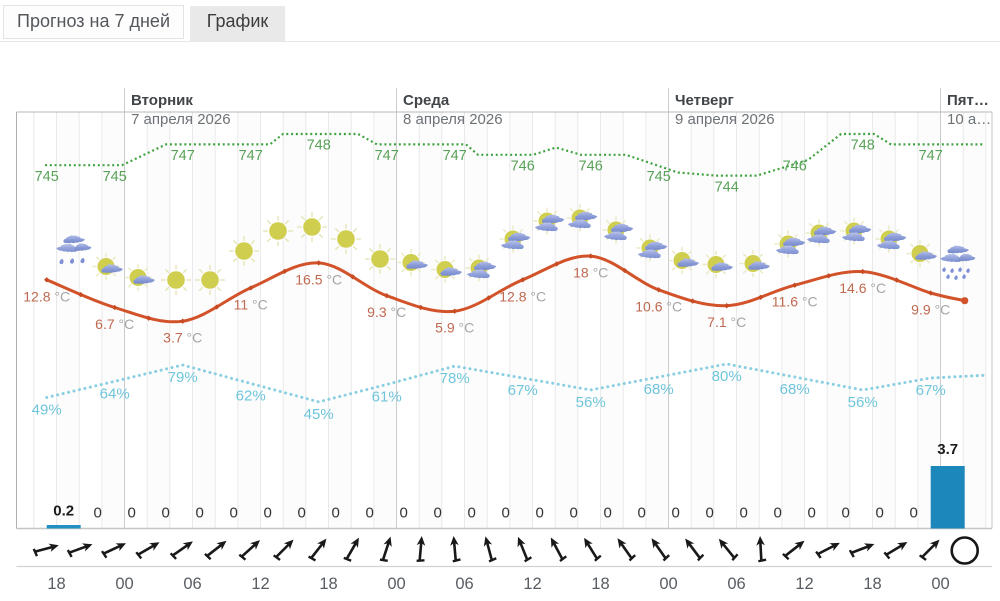 The width and height of the screenshot is (1000, 601). I want to click on svg-text: 45%, so click(319, 414).